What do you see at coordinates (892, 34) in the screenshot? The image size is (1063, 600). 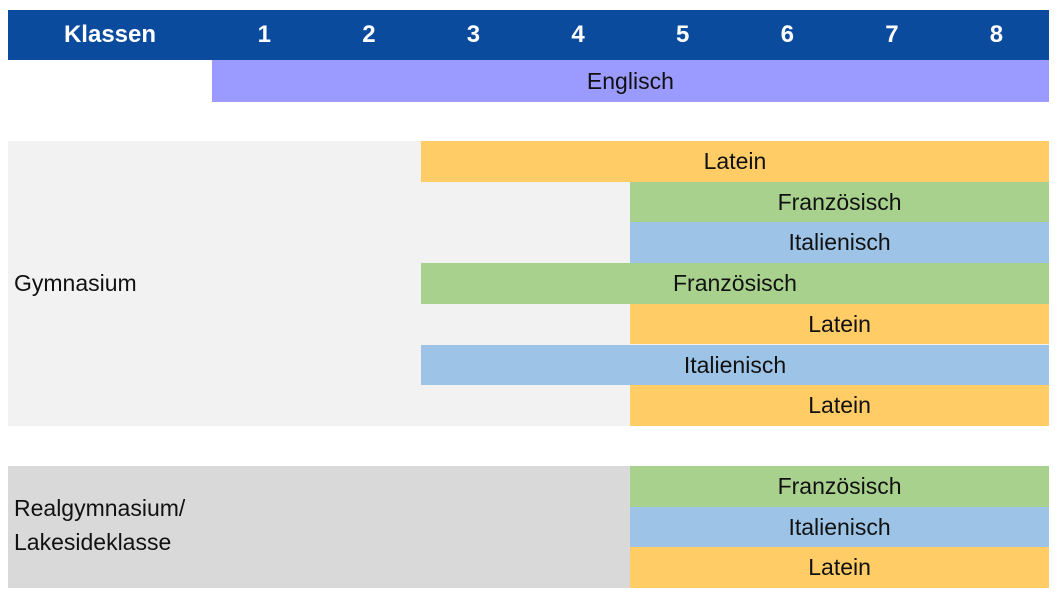 I see `grade-header-7: 7` at bounding box center [892, 34].